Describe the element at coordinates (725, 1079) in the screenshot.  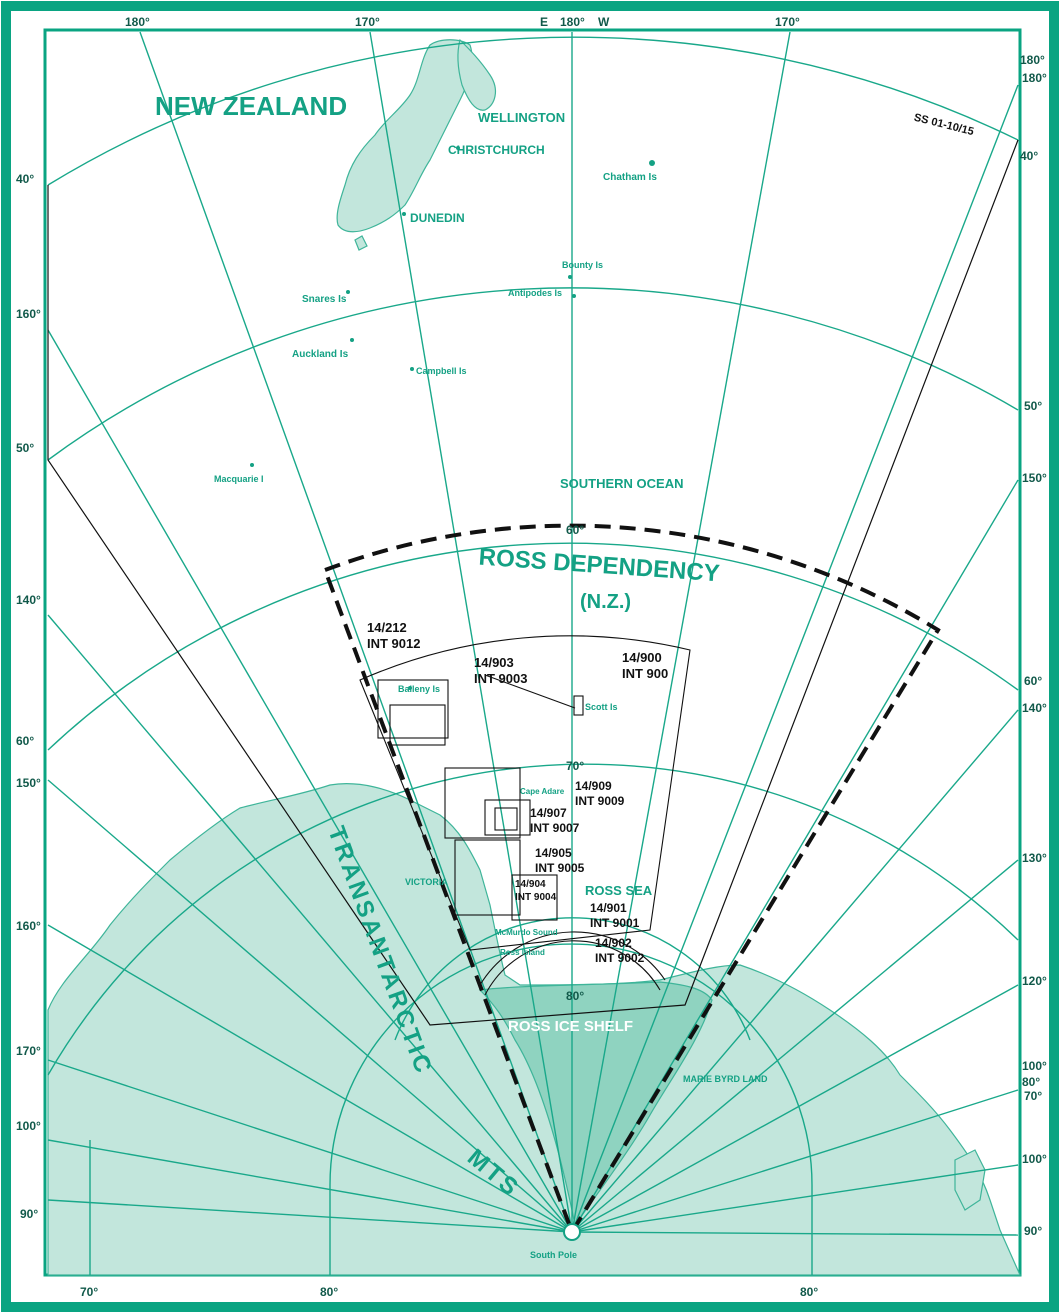
I see `label-marie-byrd-land: MARIE BYRD LAND` at that location.